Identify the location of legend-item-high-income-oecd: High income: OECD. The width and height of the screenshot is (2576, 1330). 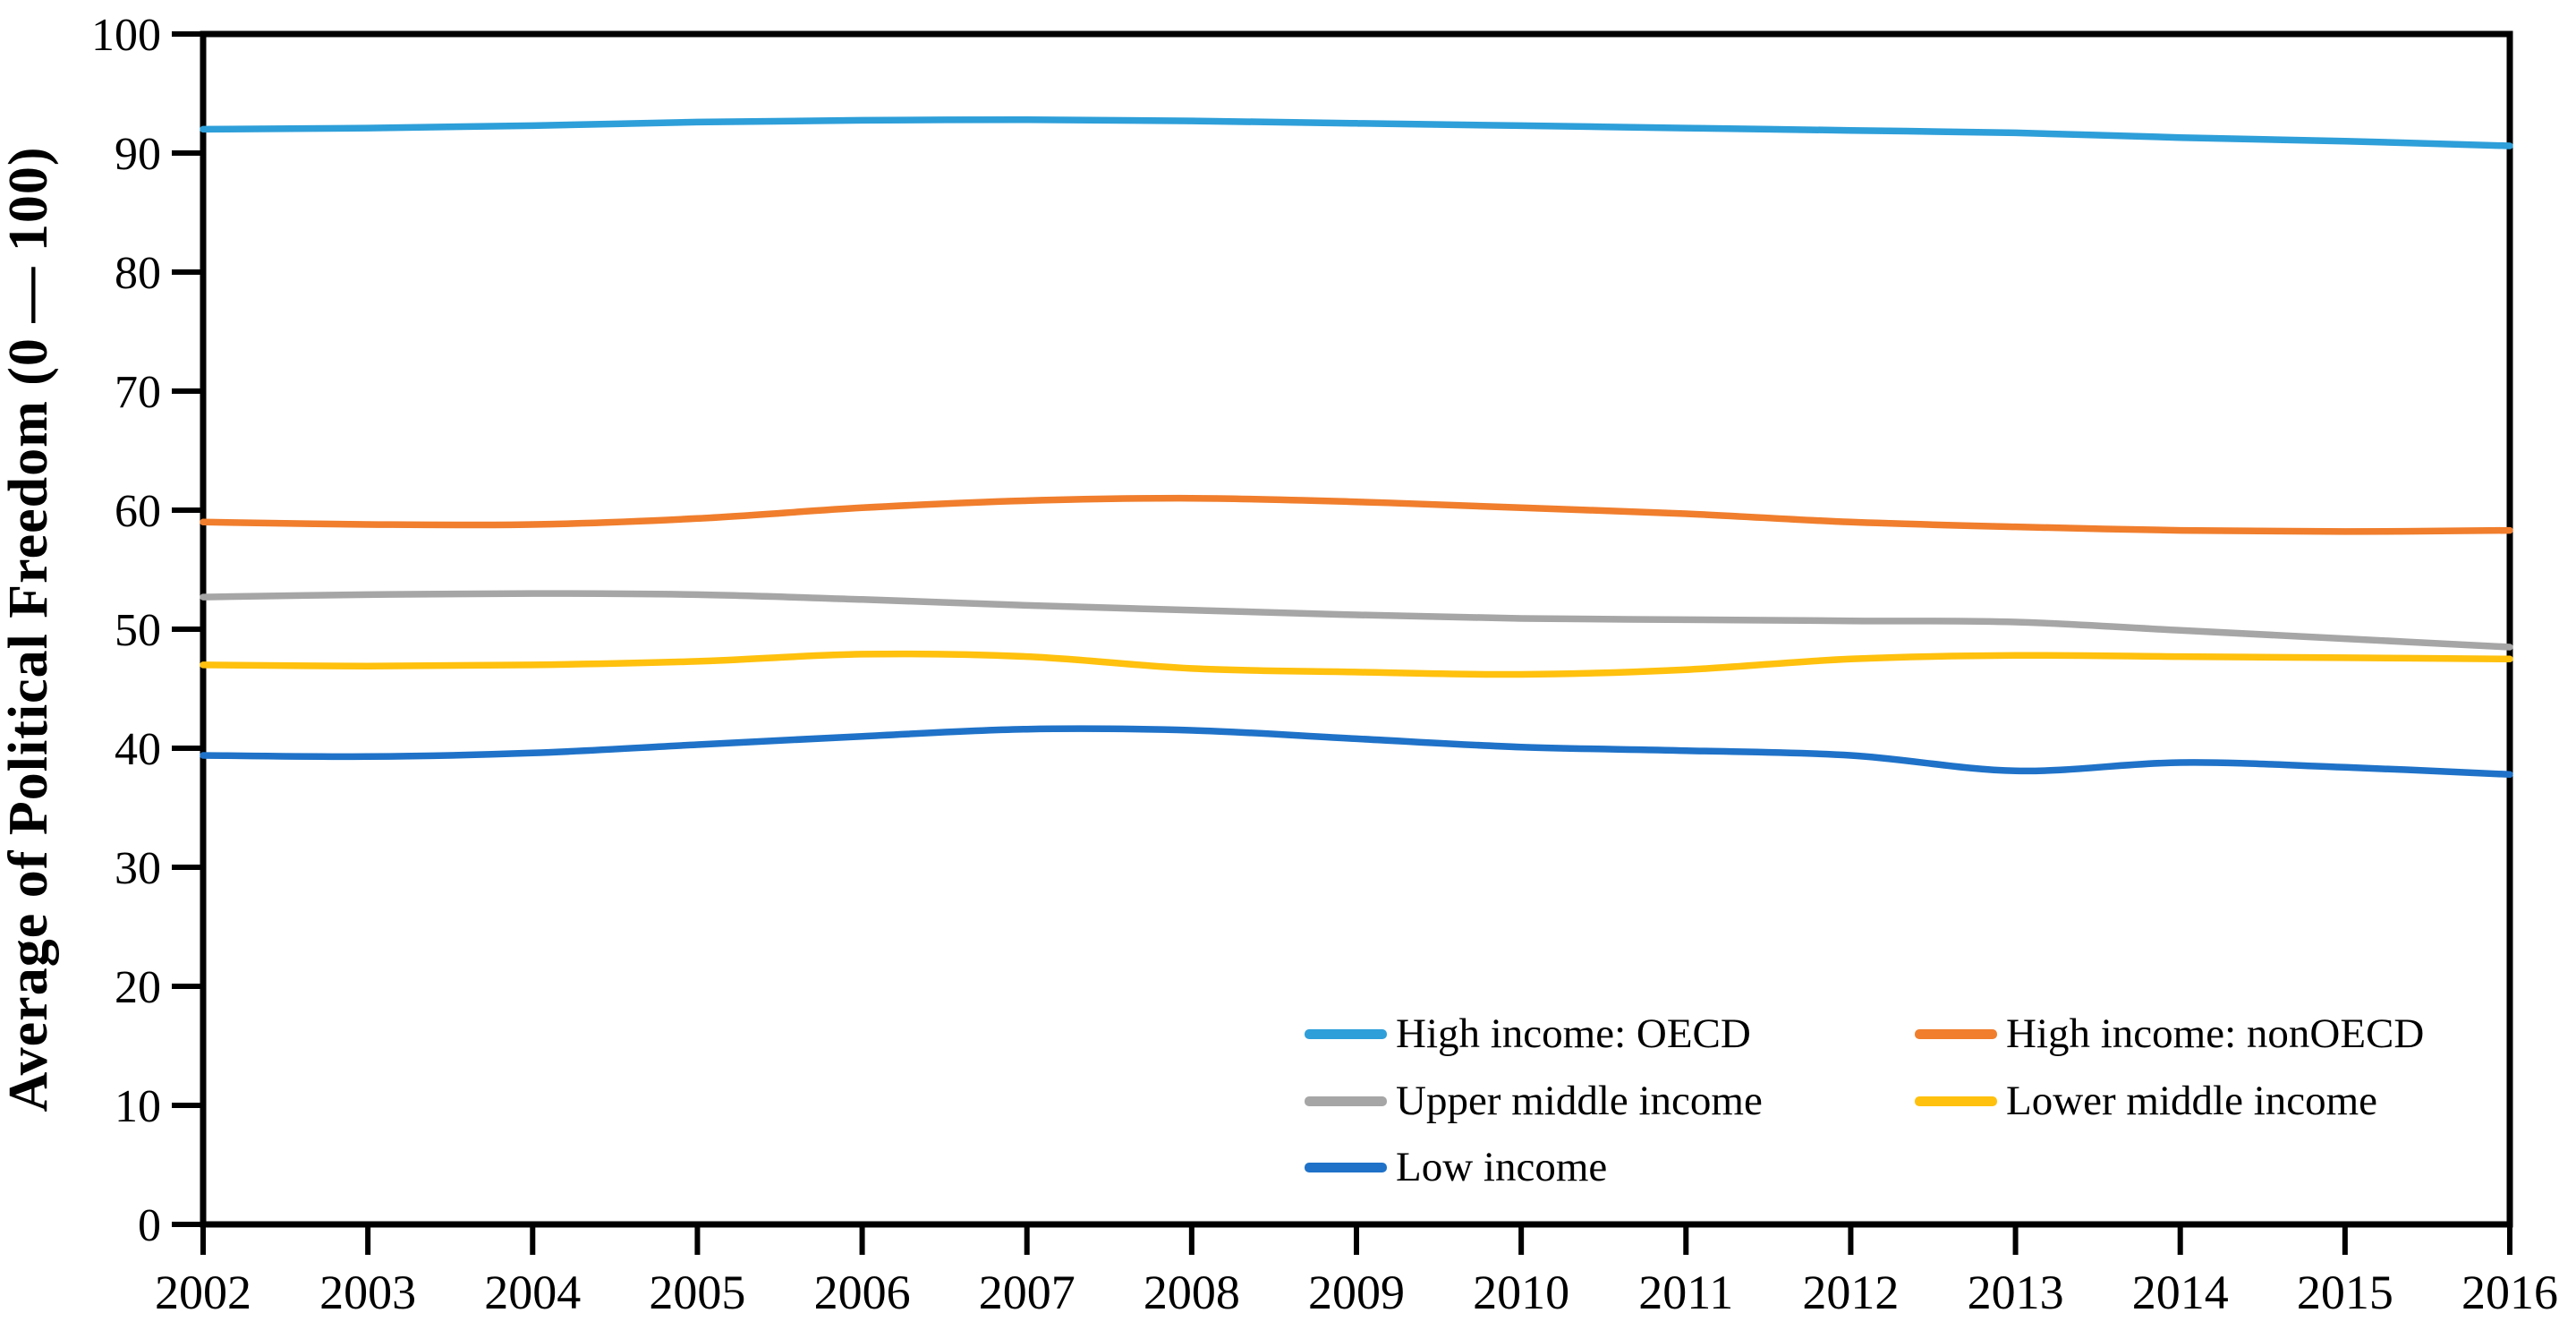
(1528, 1034).